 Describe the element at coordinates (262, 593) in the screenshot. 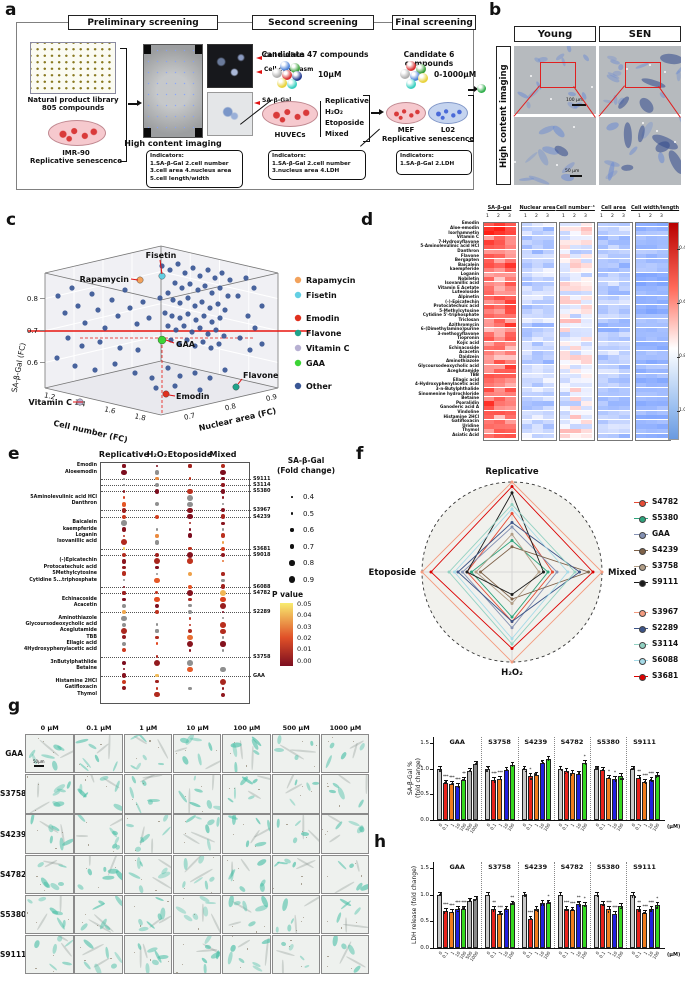

I see `compound-code-label: S4782` at that location.